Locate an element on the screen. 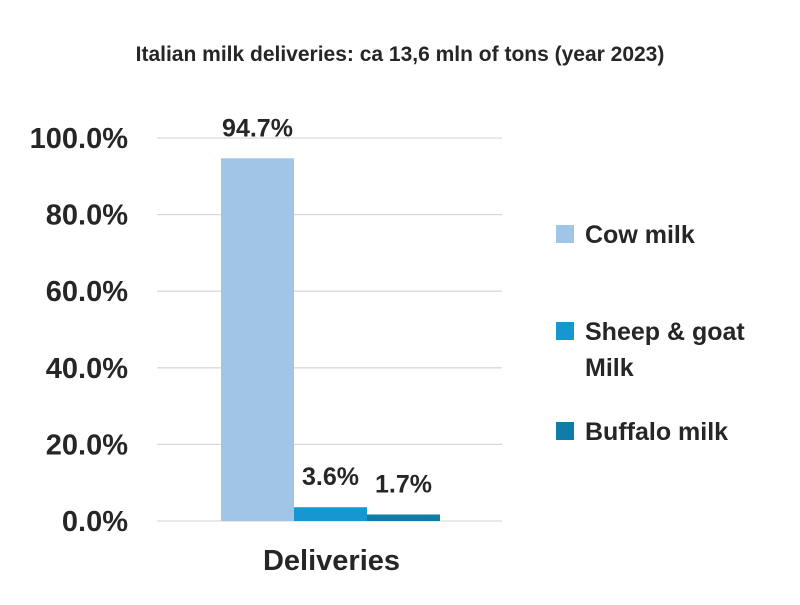 The height and width of the screenshot is (605, 800). y-tick-label: 20.0% is located at coordinates (87, 445).